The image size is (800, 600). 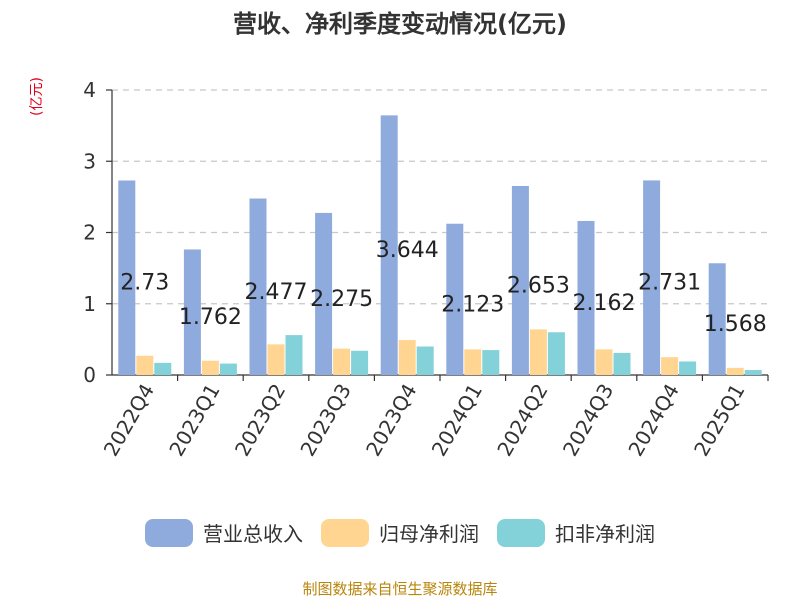 I want to click on legend-label-deducted-net-profit: 扣非净利润, so click(x=605, y=534).